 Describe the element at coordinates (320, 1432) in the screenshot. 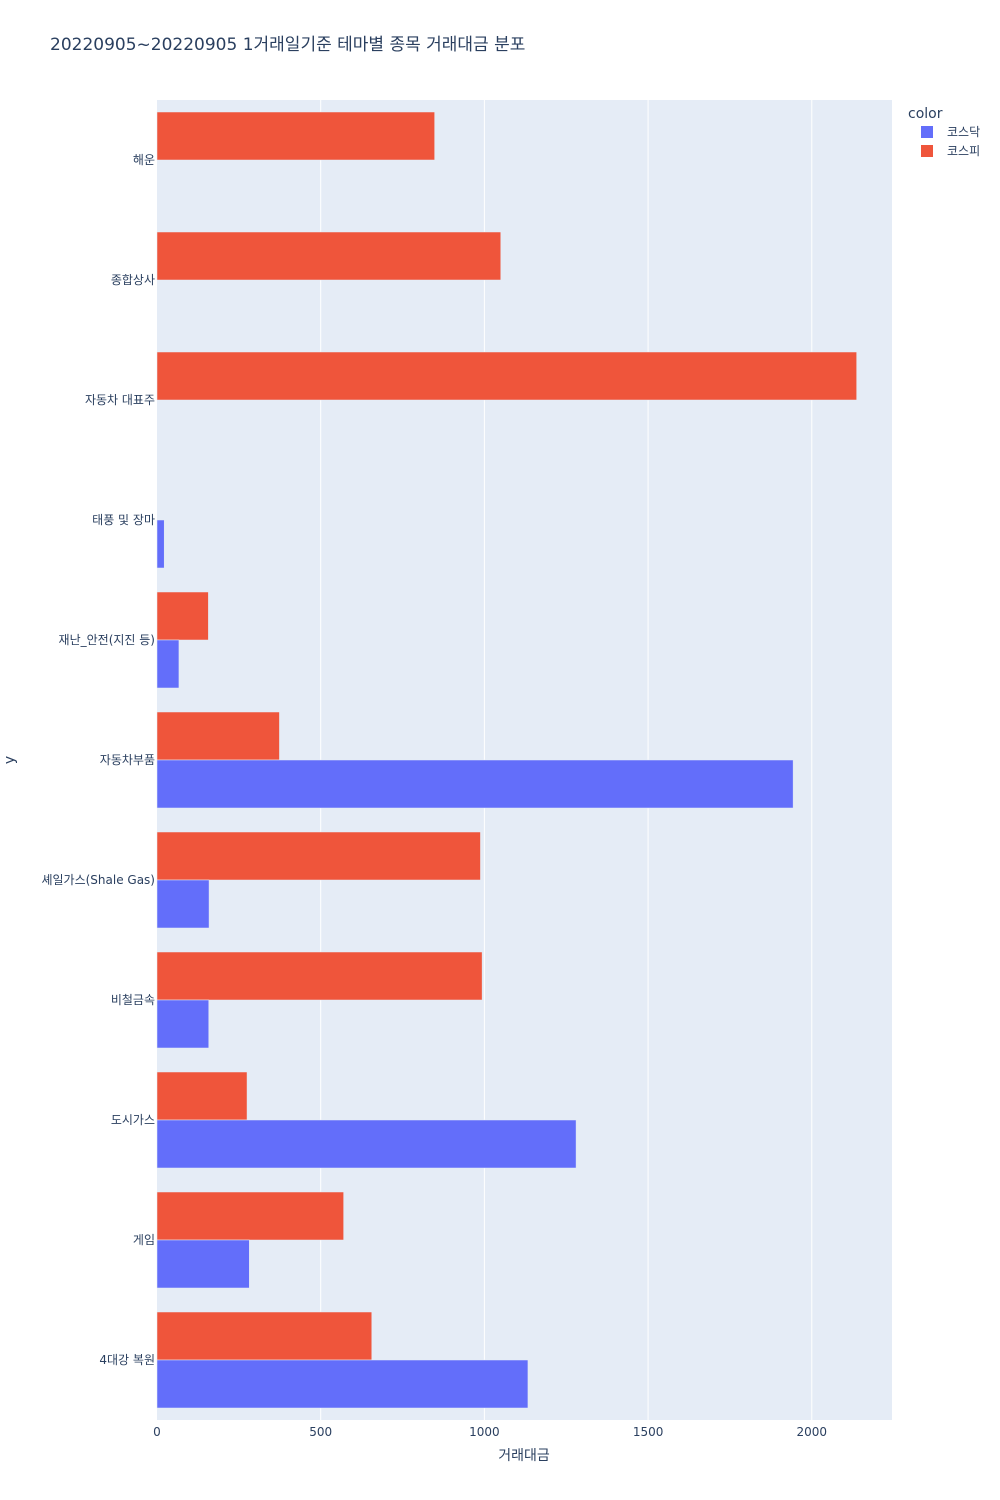

I see `x-tick-label: 500` at that location.